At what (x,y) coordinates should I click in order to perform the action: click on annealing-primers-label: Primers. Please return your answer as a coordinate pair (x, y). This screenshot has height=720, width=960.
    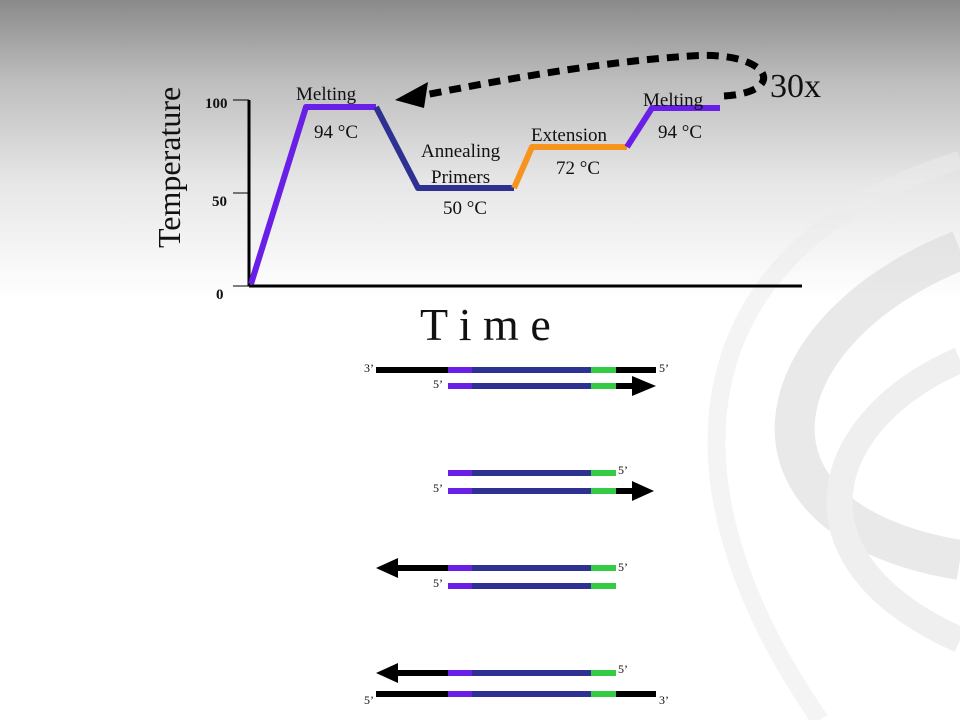
    Looking at the image, I should click on (460, 177).